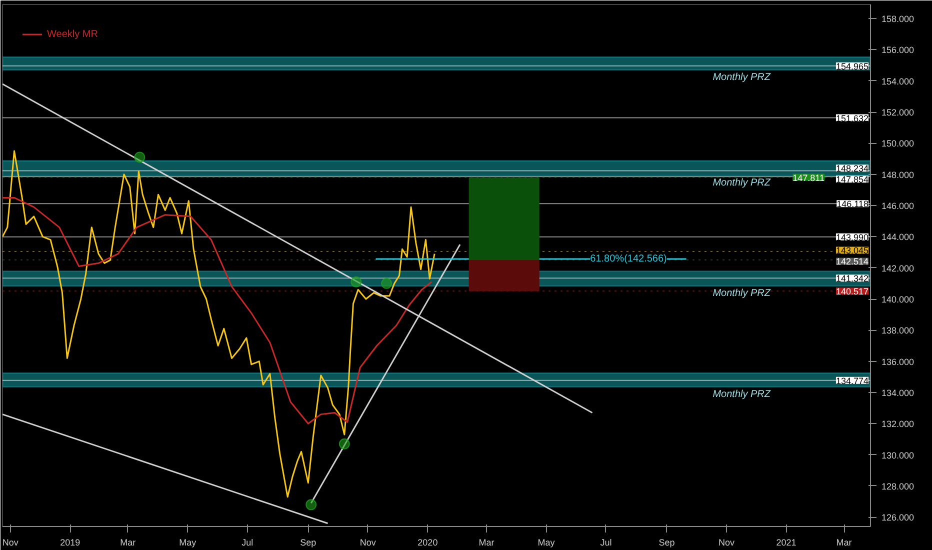 Image resolution: width=932 pixels, height=550 pixels. Describe the element at coordinates (852, 118) in the screenshot. I see `ref-line-label: 151.632` at that location.